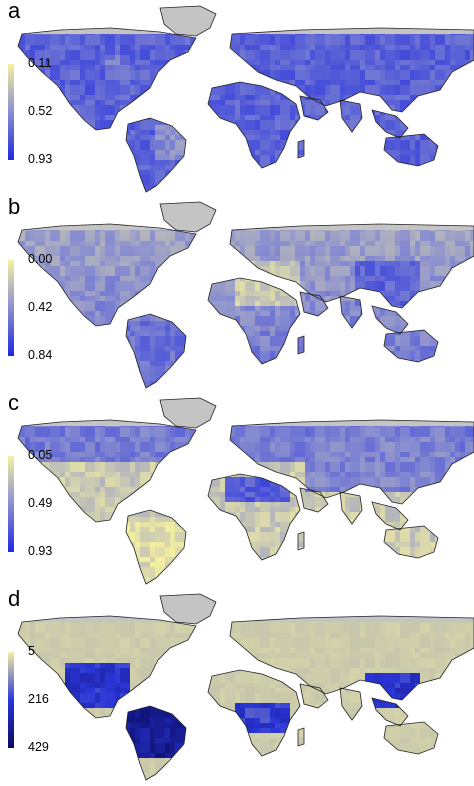 The width and height of the screenshot is (474, 786). Describe the element at coordinates (38, 699) in the screenshot. I see `legend-tick-label: 216` at that location.